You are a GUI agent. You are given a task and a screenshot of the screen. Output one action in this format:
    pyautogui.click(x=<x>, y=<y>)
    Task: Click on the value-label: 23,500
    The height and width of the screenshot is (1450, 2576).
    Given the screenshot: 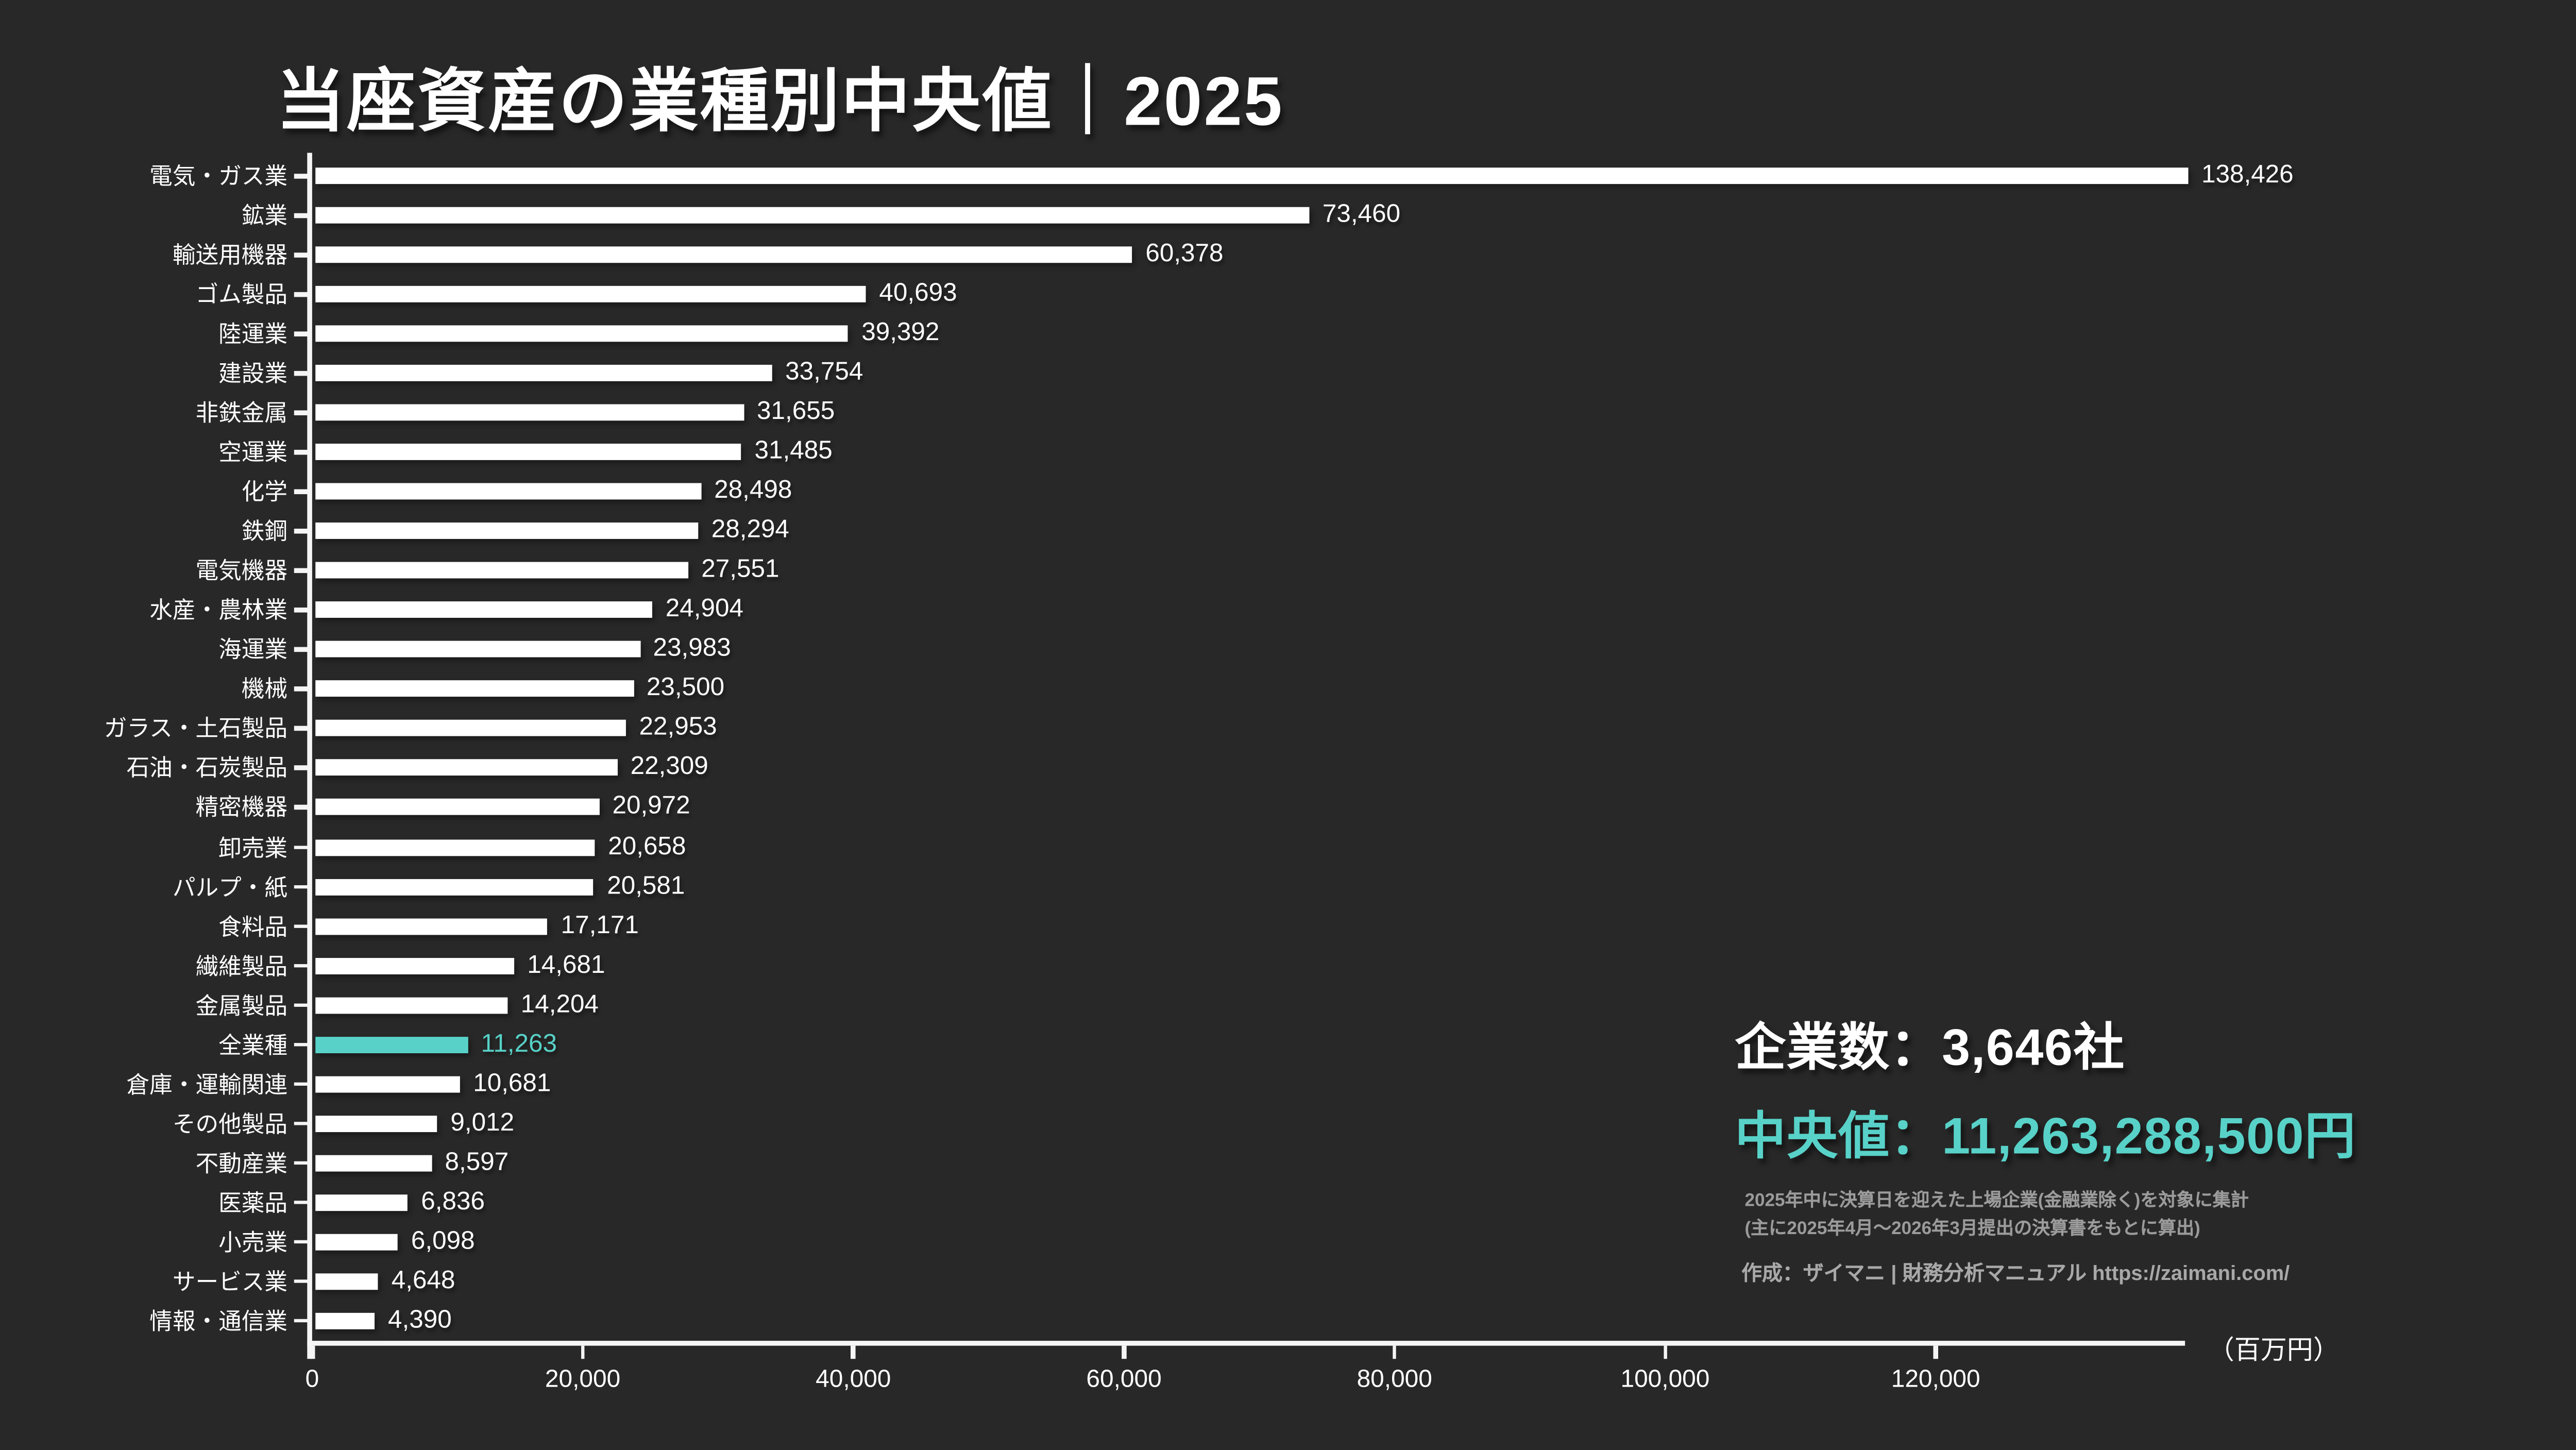 What is the action you would take?
    pyautogui.click(x=685, y=688)
    